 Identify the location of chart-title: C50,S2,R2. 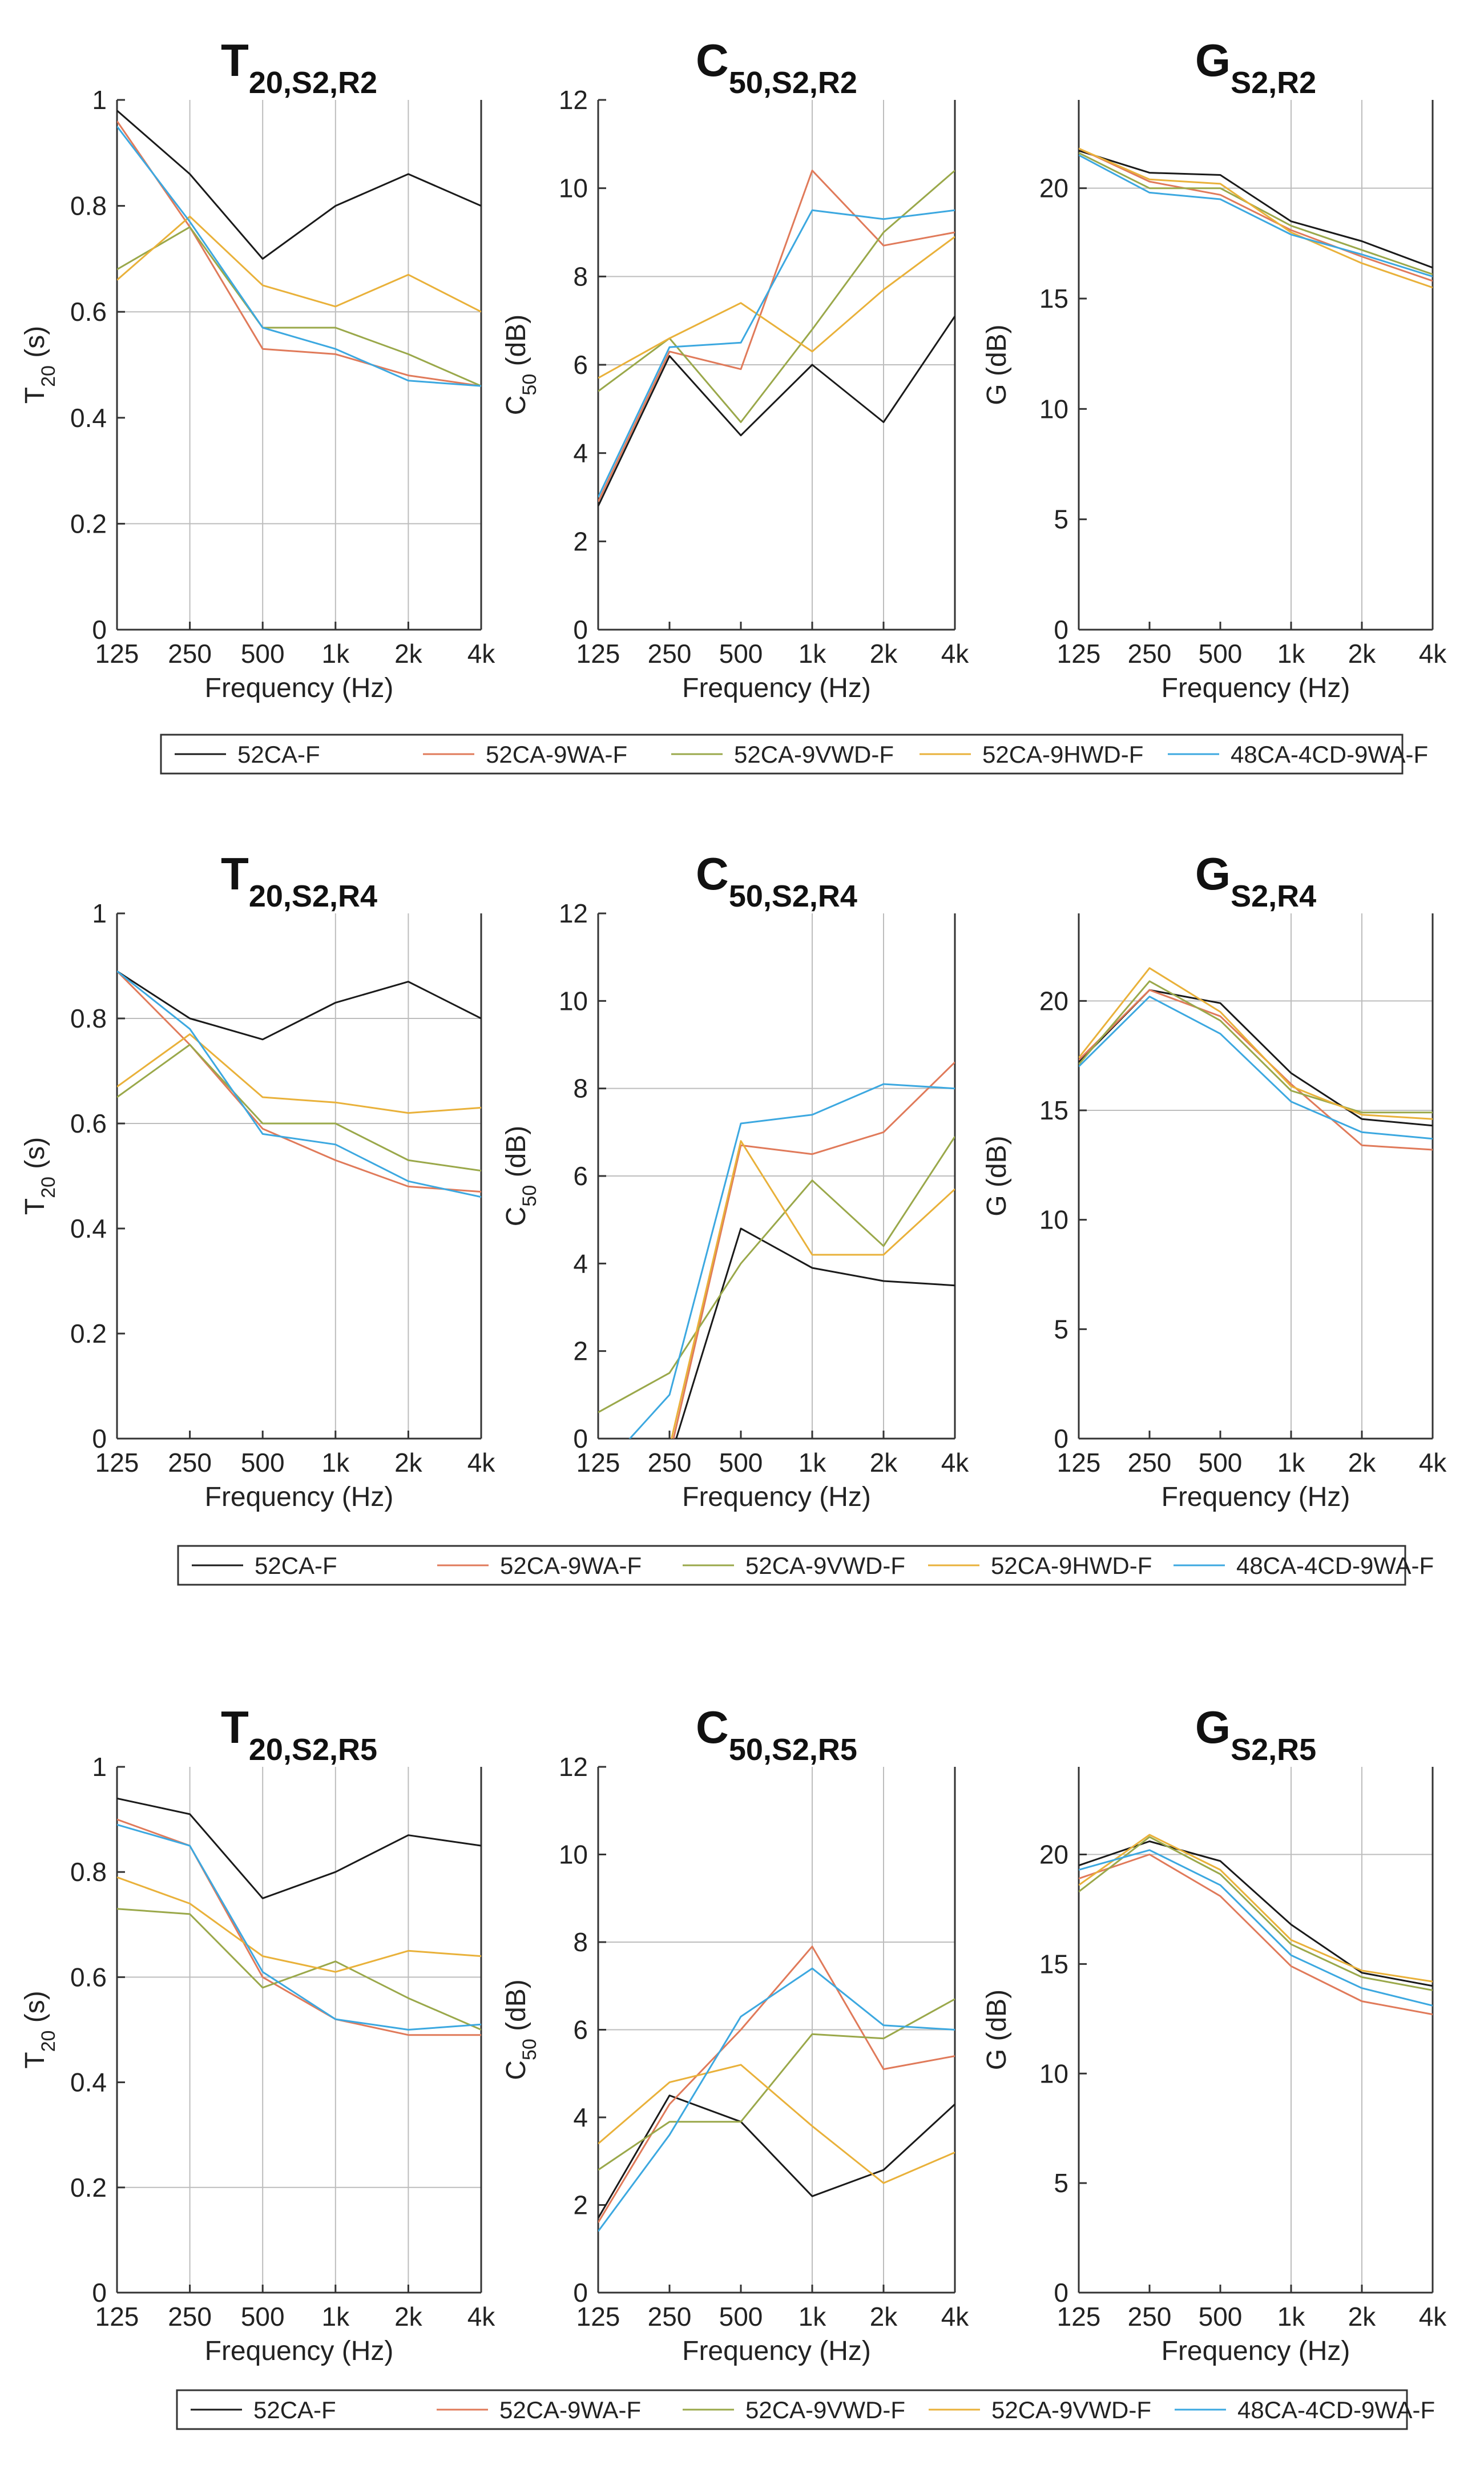
(776, 67).